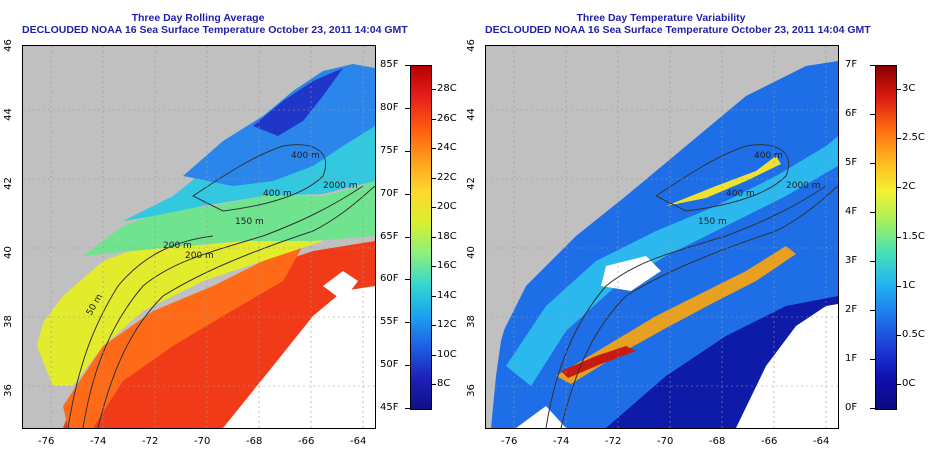 The height and width of the screenshot is (475, 950). What do you see at coordinates (202, 441) in the screenshot?
I see `left-lon-label-70: -70` at bounding box center [202, 441].